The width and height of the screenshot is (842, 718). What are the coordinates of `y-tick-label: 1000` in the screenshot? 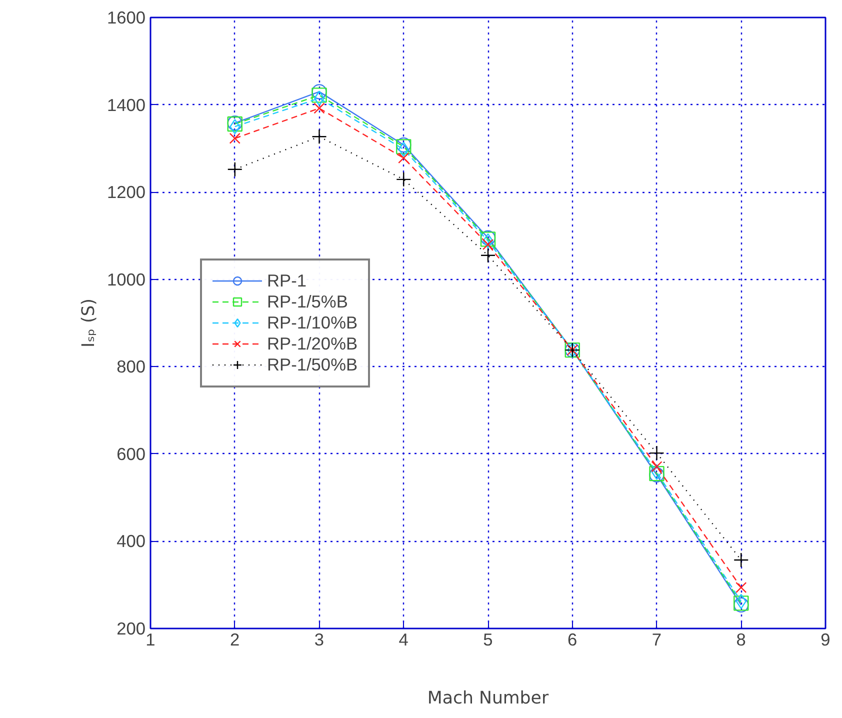 It's located at (126, 279).